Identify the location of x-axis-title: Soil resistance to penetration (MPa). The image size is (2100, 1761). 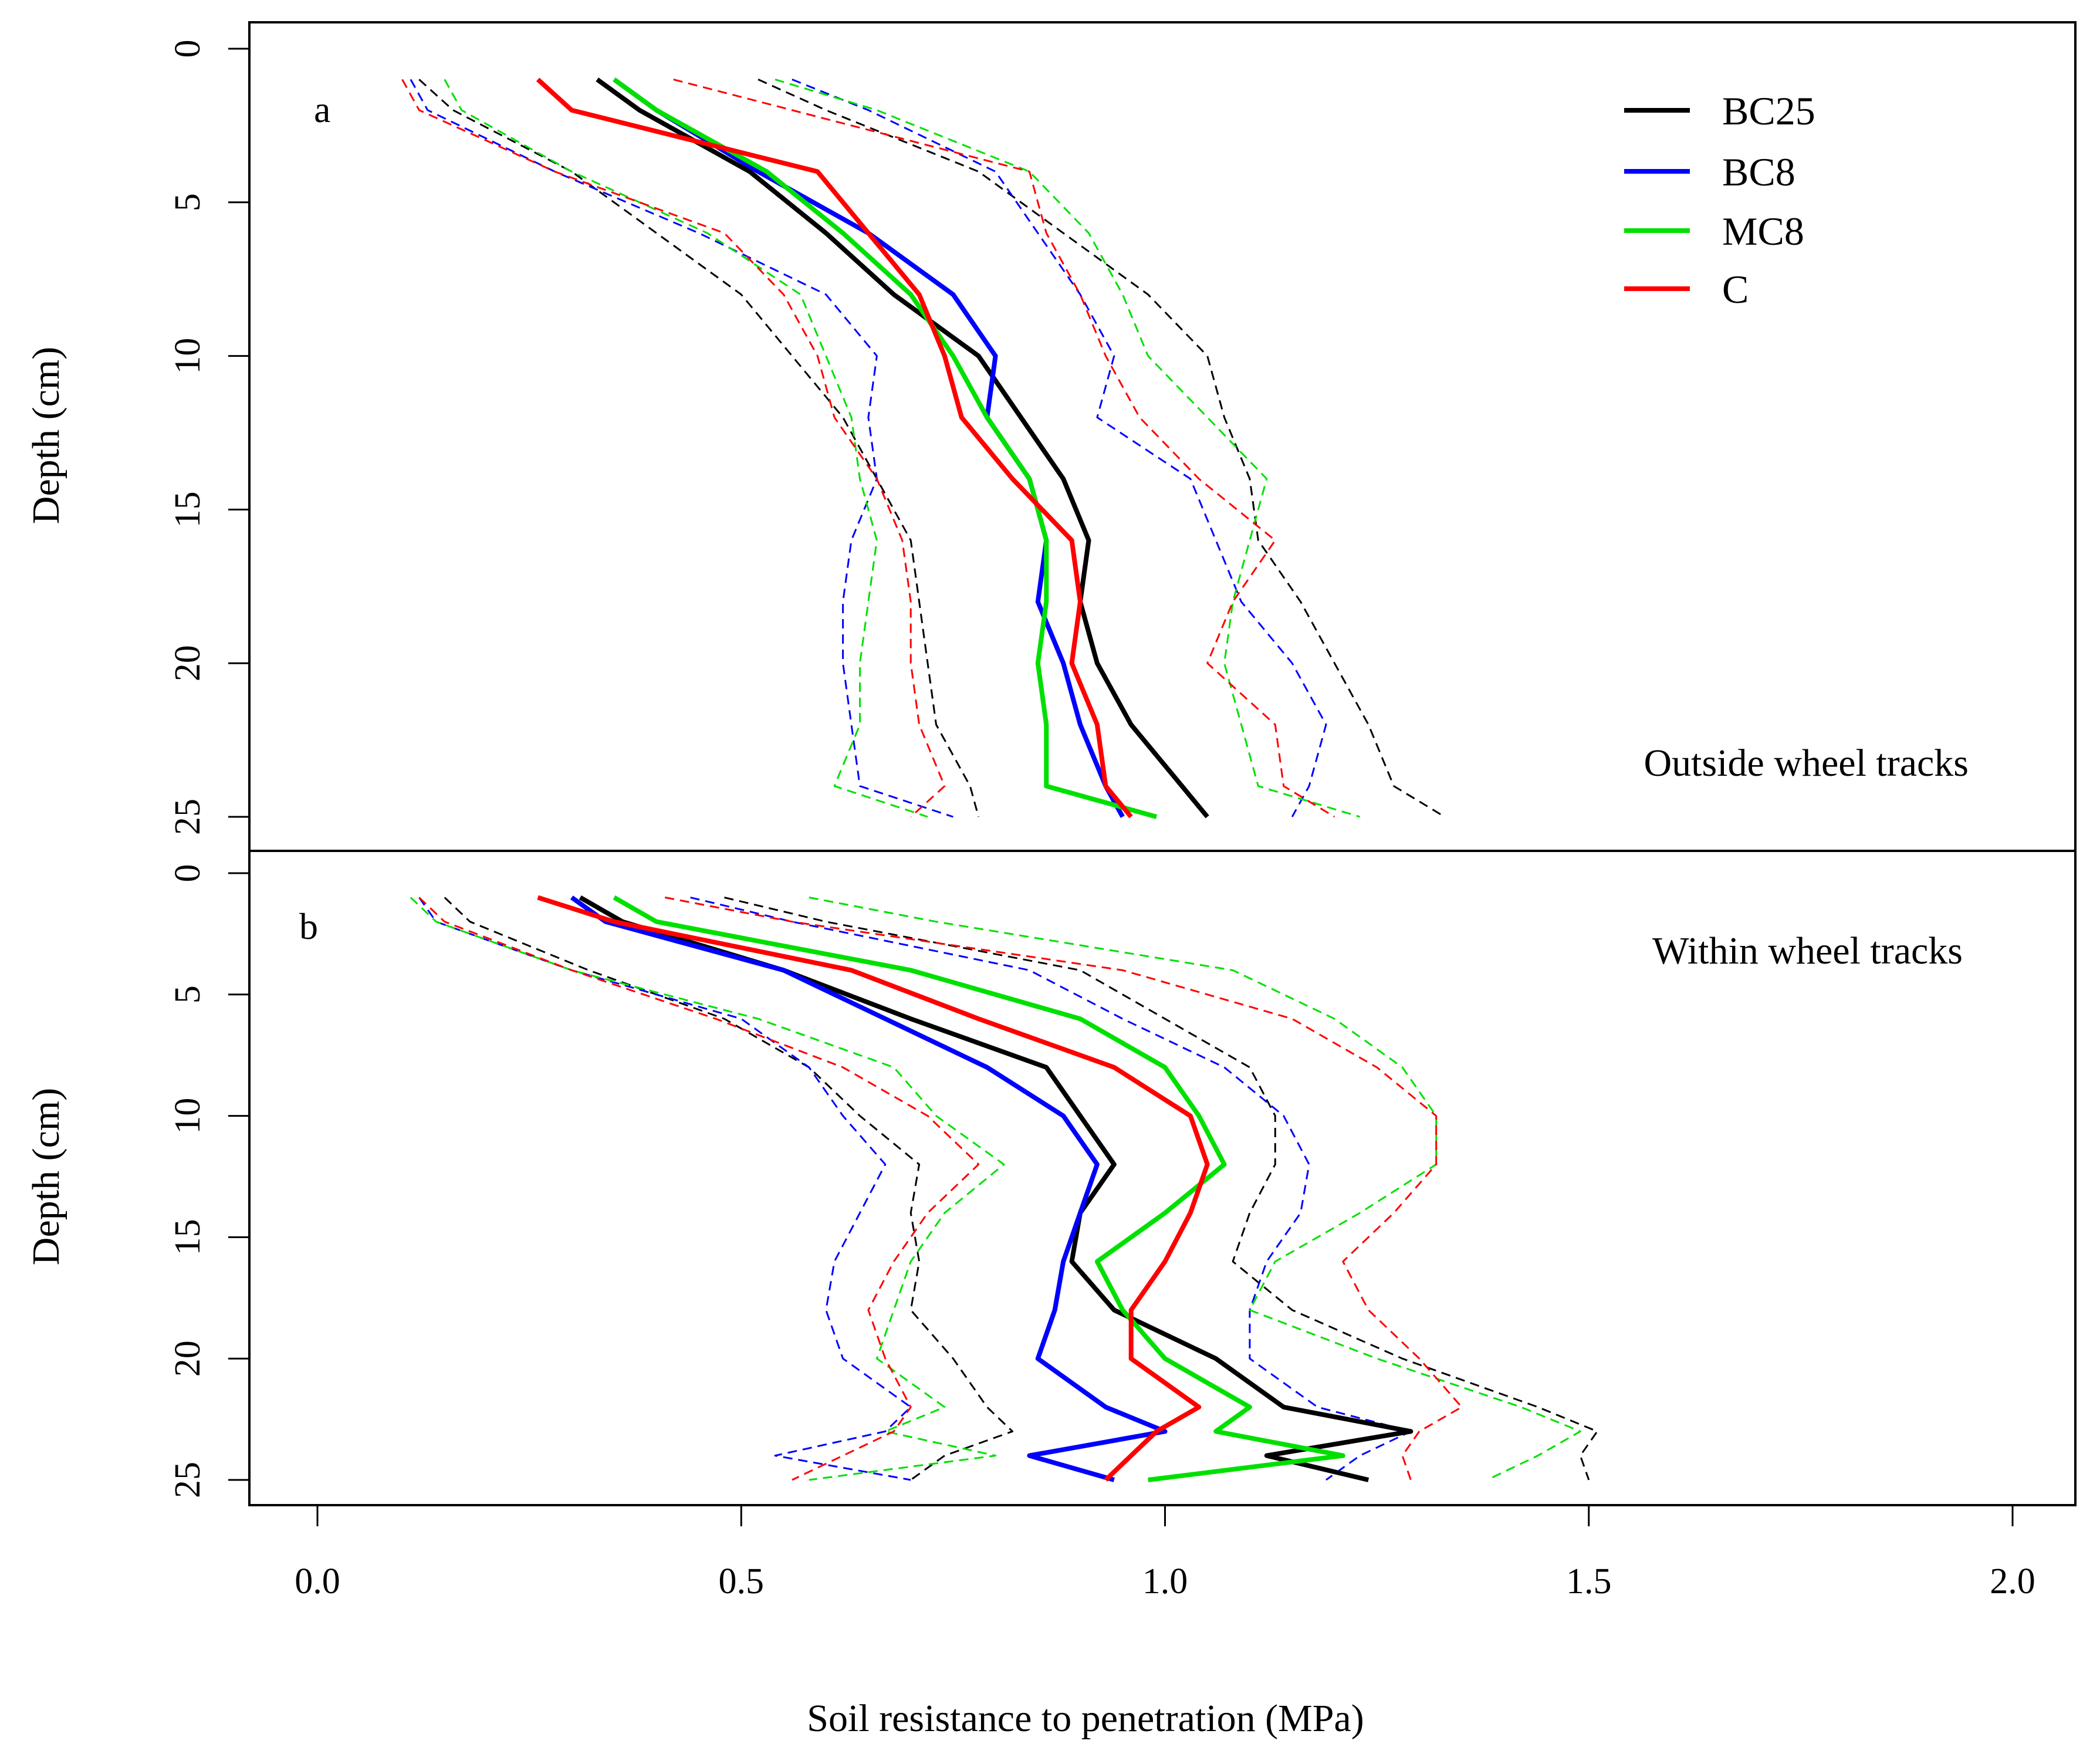
(1085, 1718).